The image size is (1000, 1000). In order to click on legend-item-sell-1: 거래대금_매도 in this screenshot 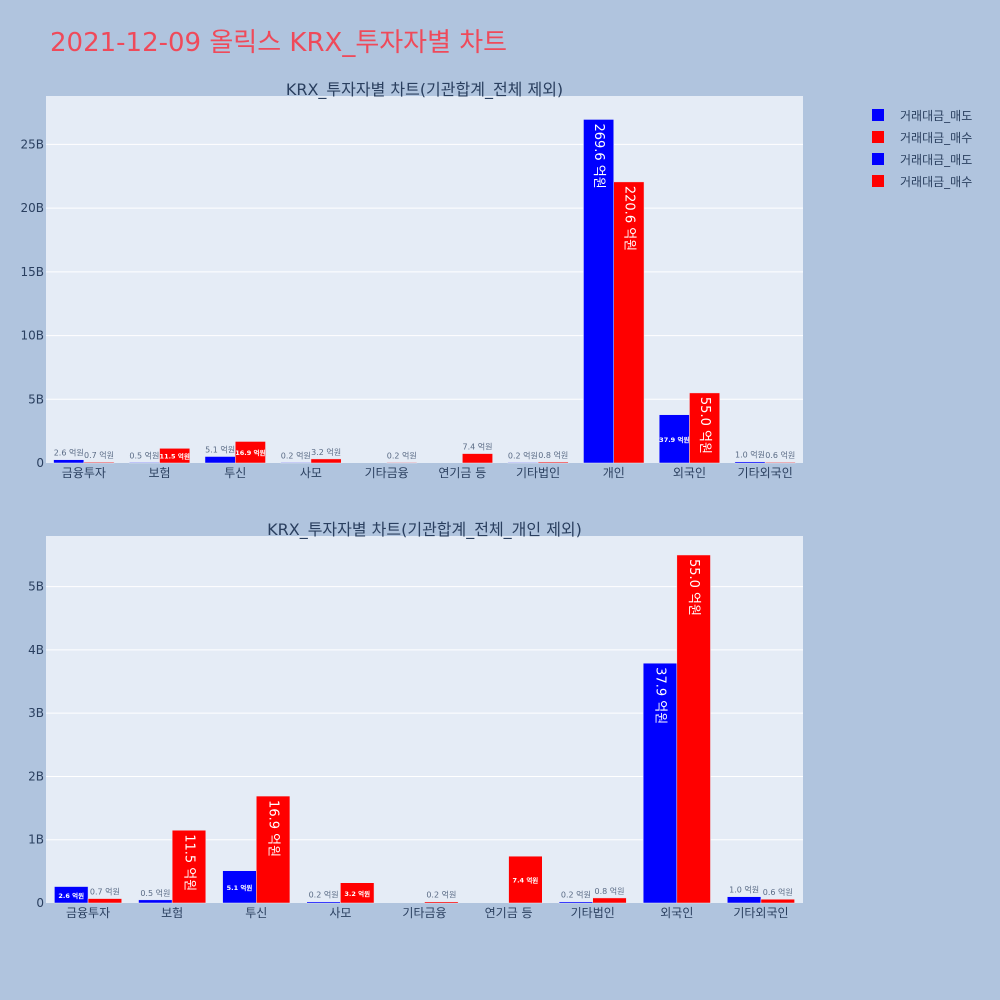, I will do `click(922, 115)`.